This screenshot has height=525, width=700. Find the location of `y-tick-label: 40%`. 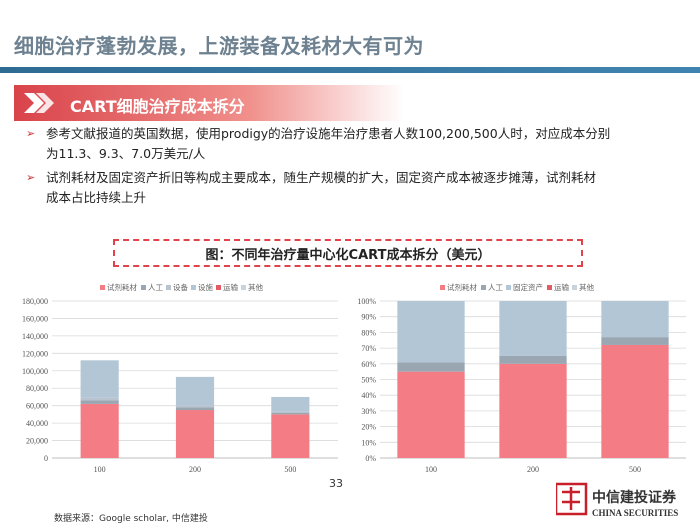

y-tick-label: 40% is located at coordinates (368, 395).